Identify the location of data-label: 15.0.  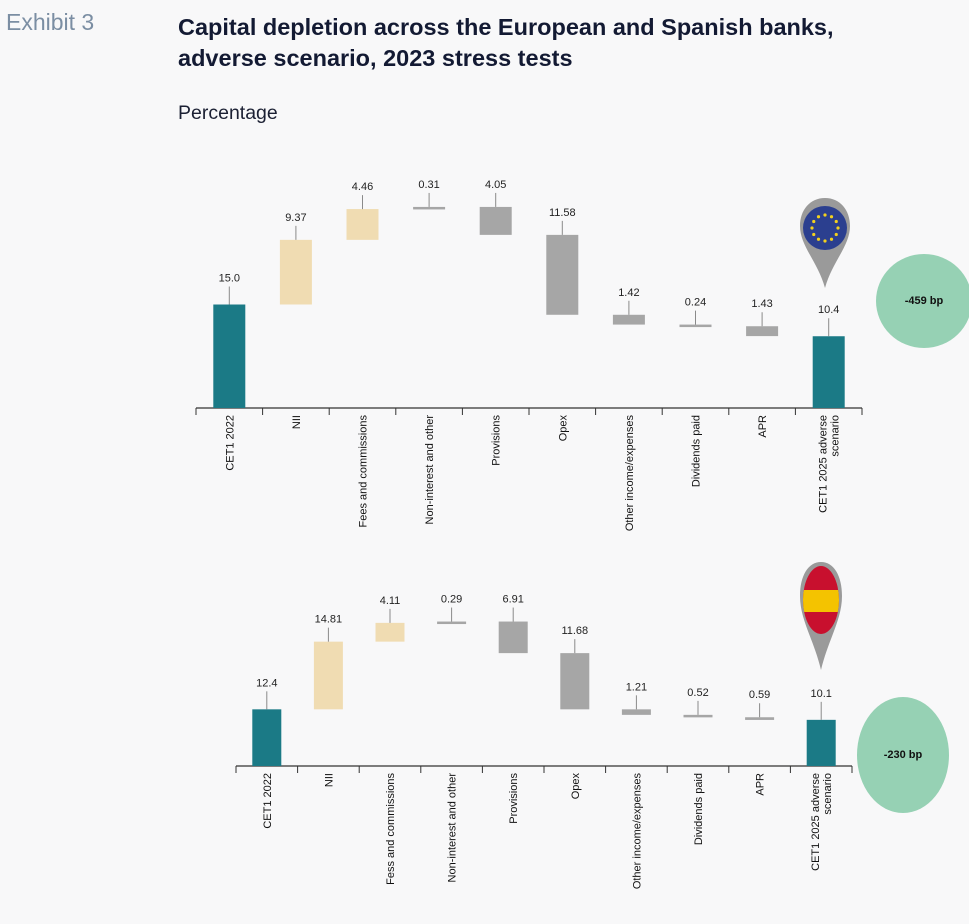
(229, 279).